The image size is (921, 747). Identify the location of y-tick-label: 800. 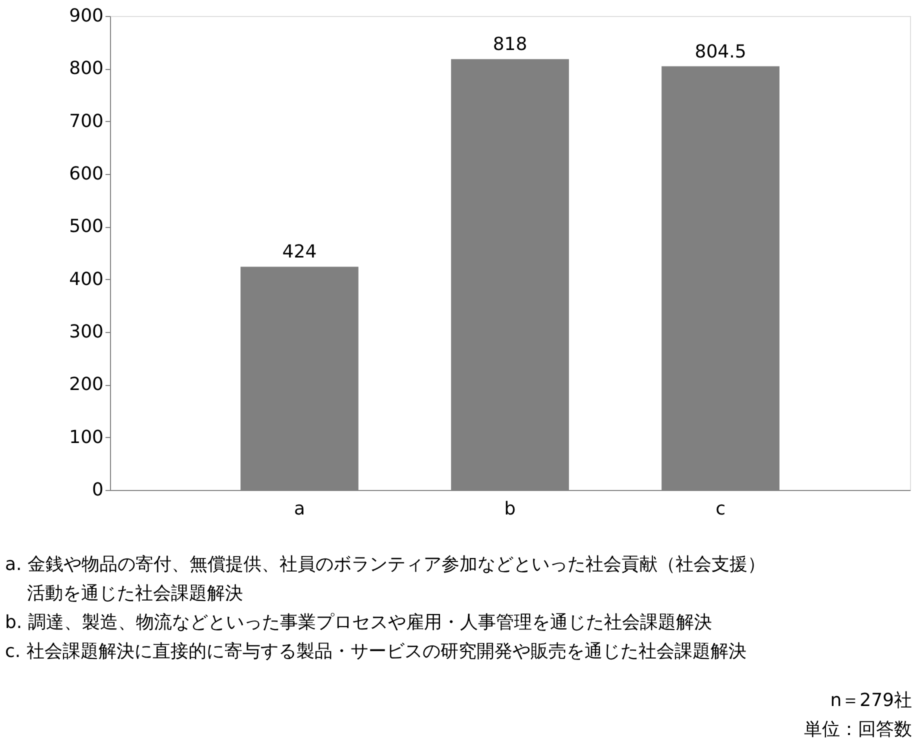
(86, 69).